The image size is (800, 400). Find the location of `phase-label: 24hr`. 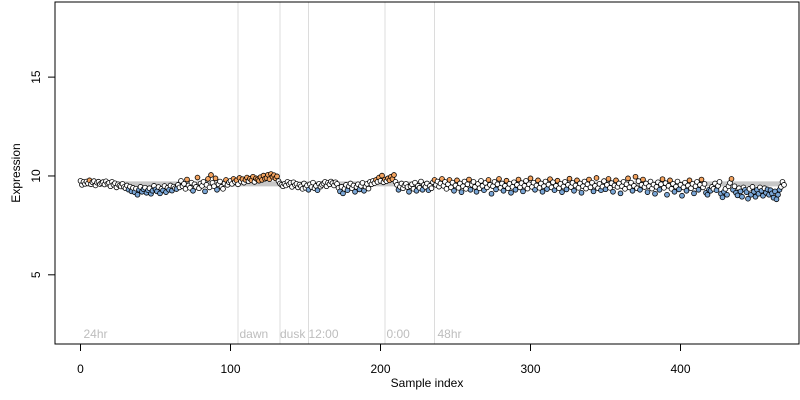

phase-label: 24hr is located at coordinates (96, 334).